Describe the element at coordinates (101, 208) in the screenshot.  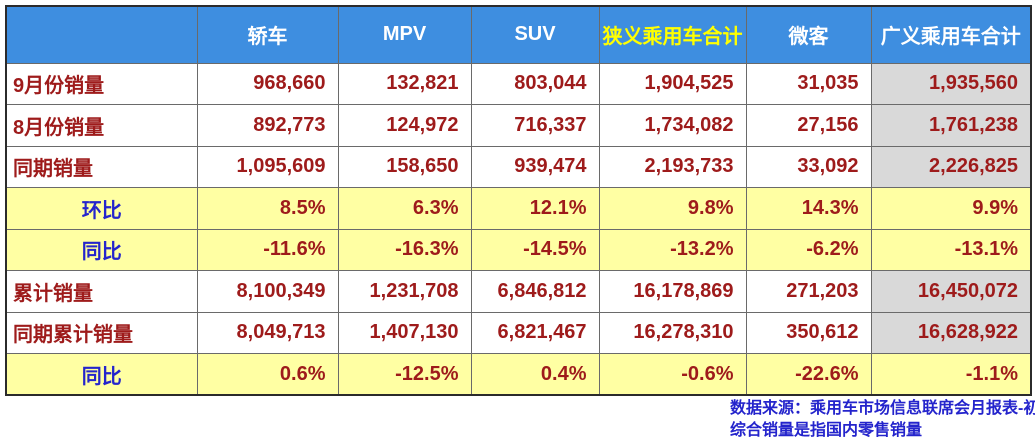
I see `row-label: 环比` at that location.